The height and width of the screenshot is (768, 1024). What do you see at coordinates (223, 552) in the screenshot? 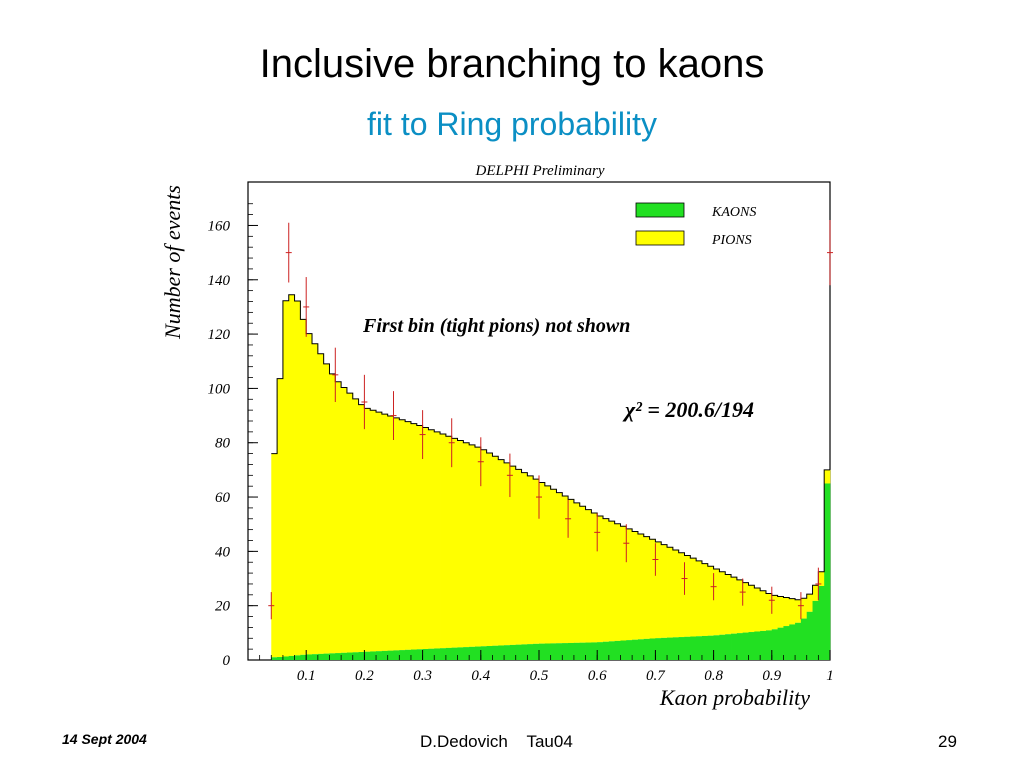
I see `y-tick-label: 40` at bounding box center [223, 552].